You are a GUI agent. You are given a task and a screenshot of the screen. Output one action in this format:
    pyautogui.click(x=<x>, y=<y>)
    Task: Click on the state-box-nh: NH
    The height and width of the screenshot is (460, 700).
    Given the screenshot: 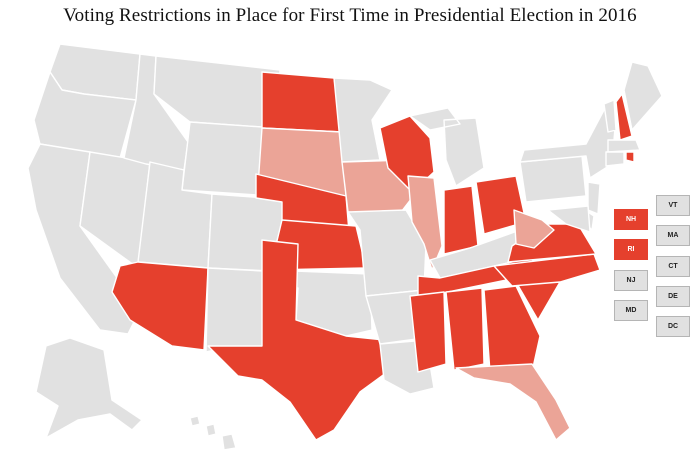 What is the action you would take?
    pyautogui.click(x=631, y=219)
    